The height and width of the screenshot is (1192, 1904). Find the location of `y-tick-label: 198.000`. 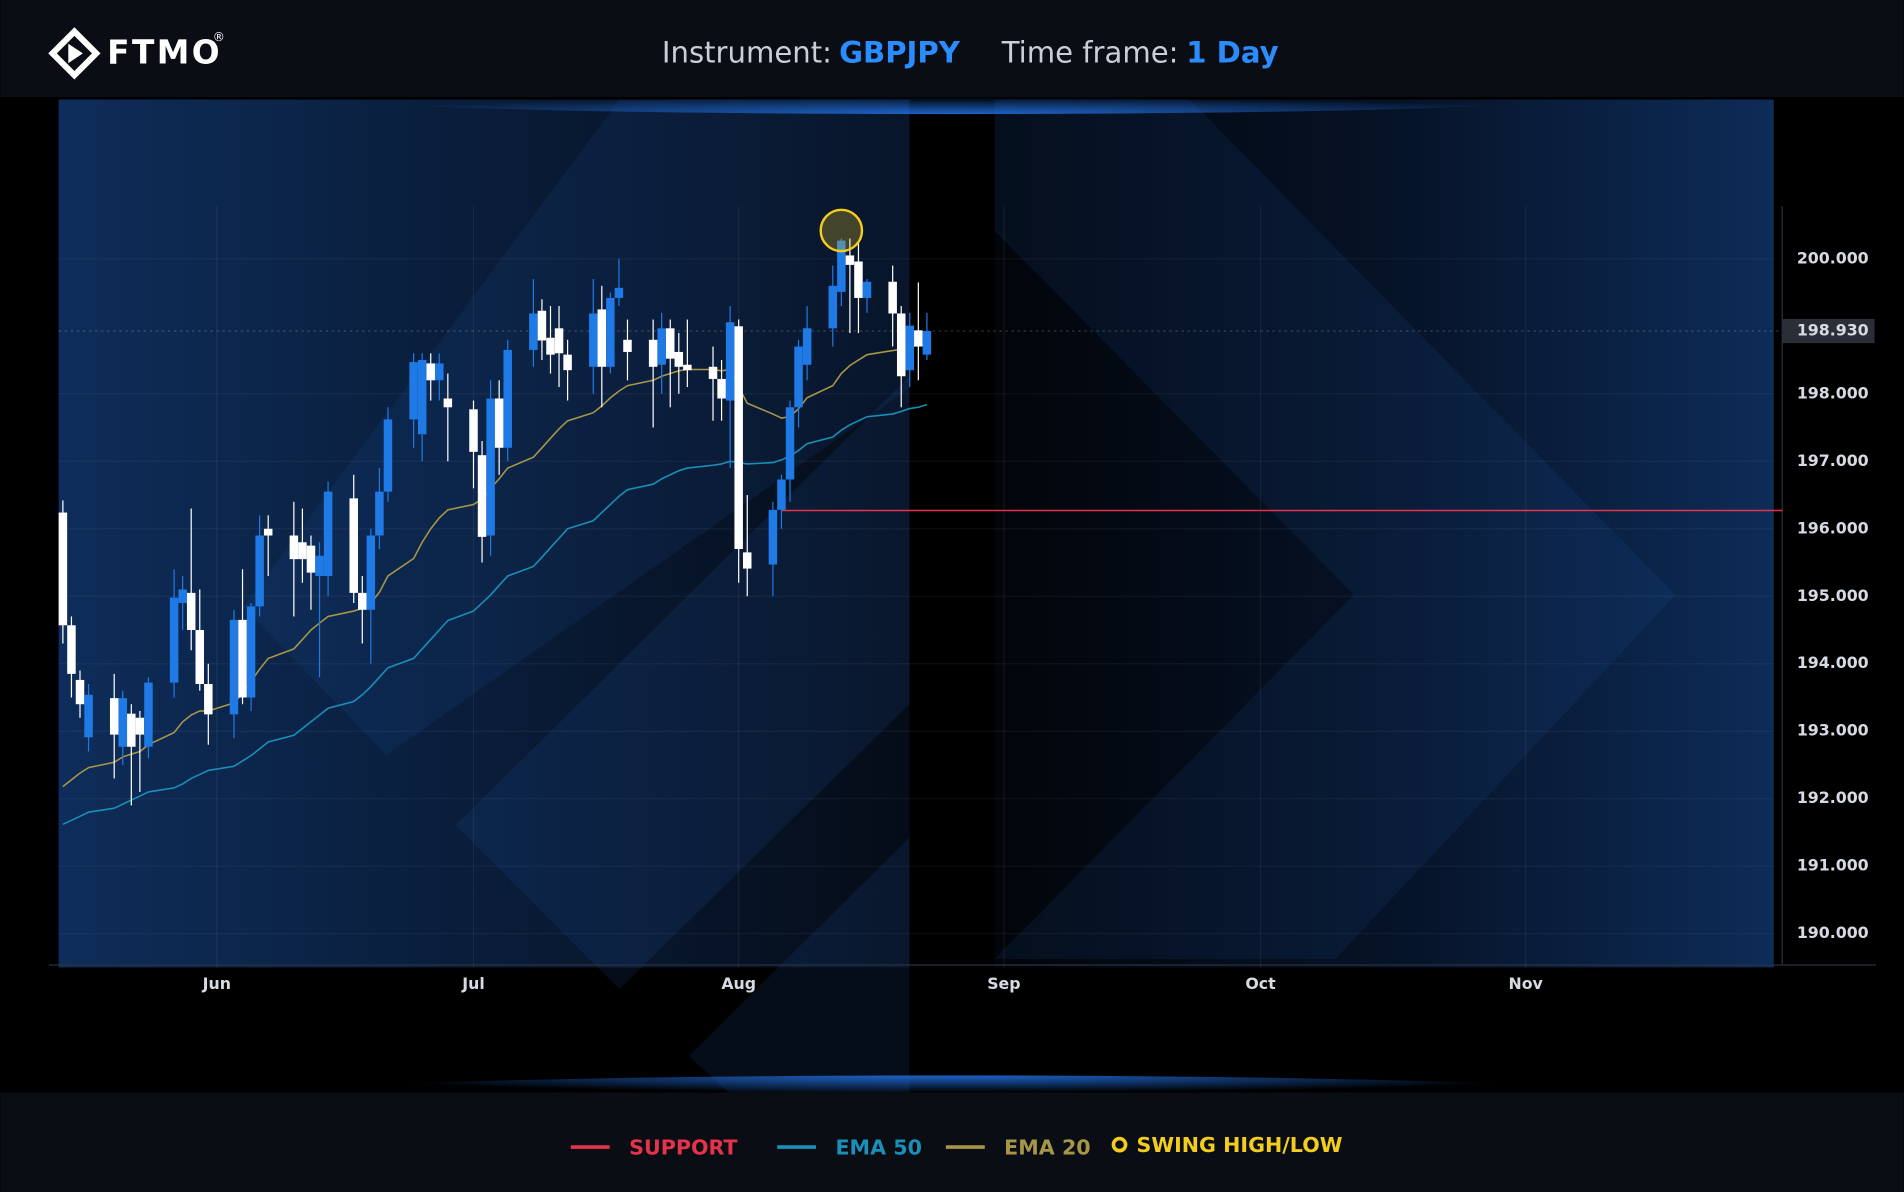

y-tick-label: 198.000 is located at coordinates (1833, 392).